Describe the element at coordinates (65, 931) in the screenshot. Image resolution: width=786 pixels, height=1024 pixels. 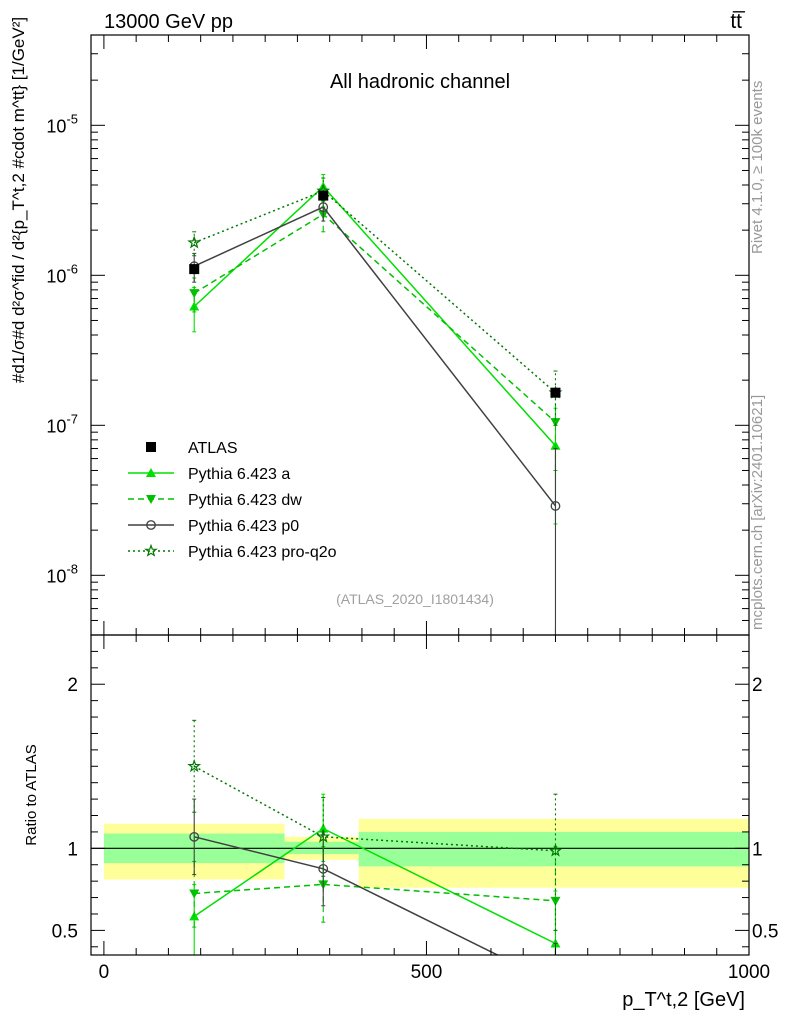
I see `ratio-y-tick-label: 0.5` at that location.